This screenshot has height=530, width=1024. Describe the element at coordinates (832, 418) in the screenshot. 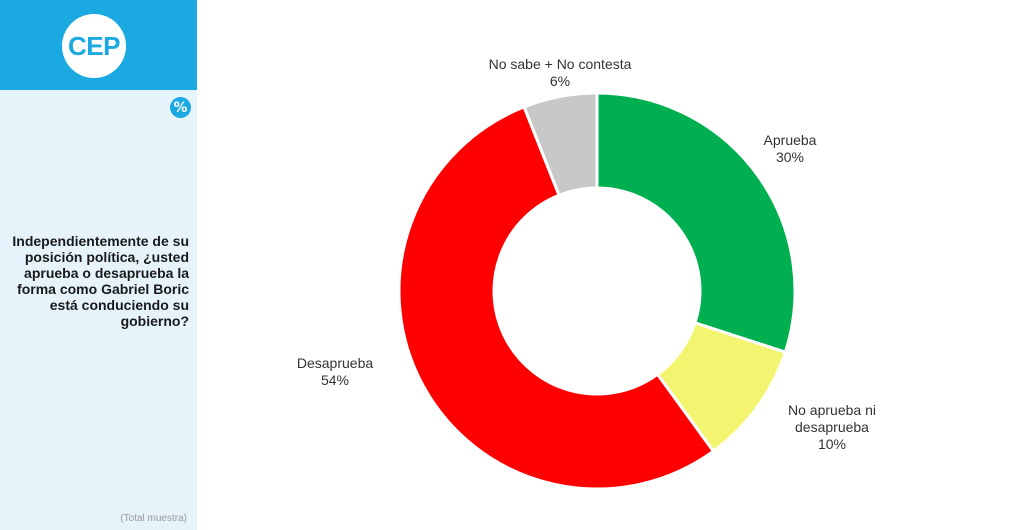

I see `slice-label-text: No aprueba ni desaprueba` at that location.